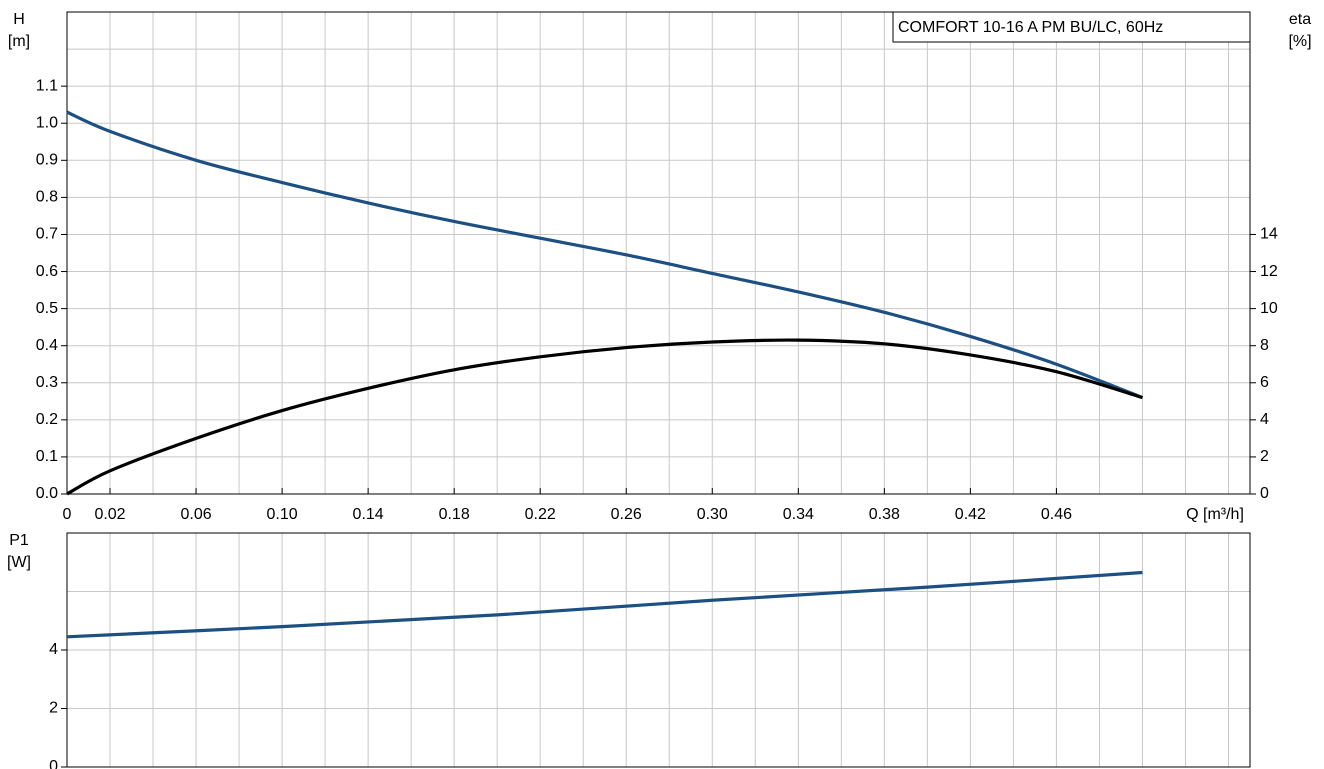 The height and width of the screenshot is (769, 1324). Describe the element at coordinates (47, 271) in the screenshot. I see `y-tick-label: 0.6` at that location.